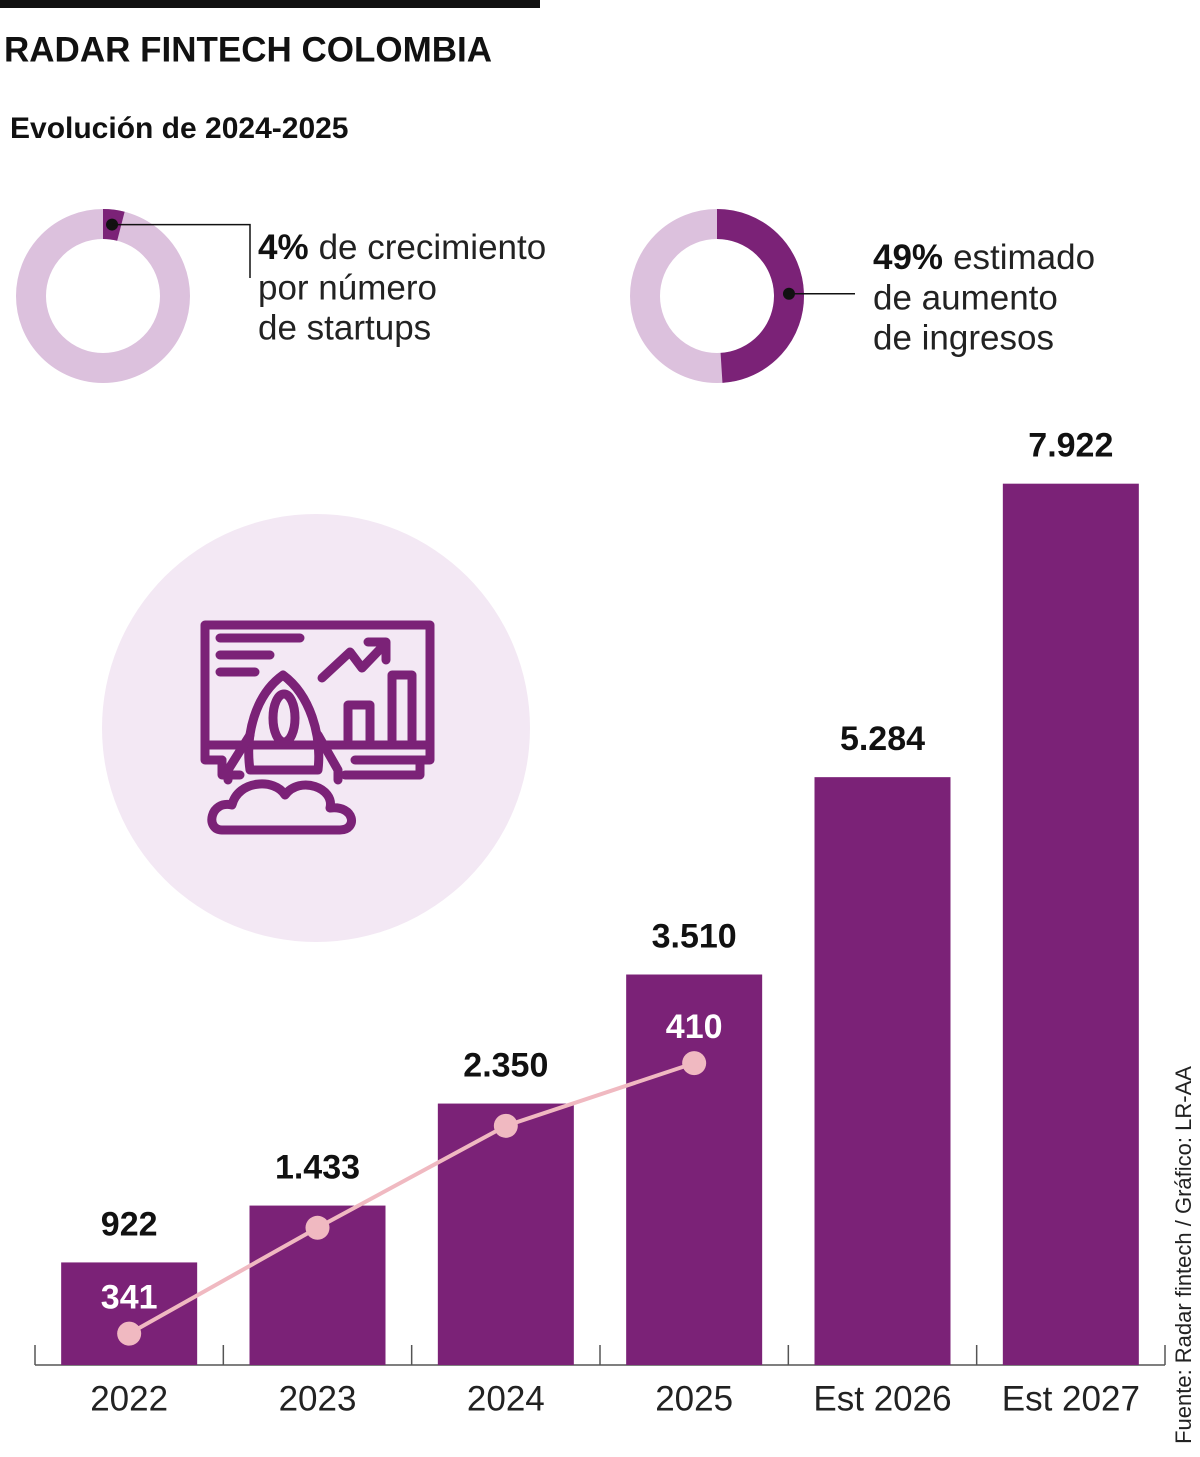 This screenshot has height=1457, width=1200. What do you see at coordinates (694, 936) in the screenshot?
I see `bar-value-label: 3.510` at bounding box center [694, 936].